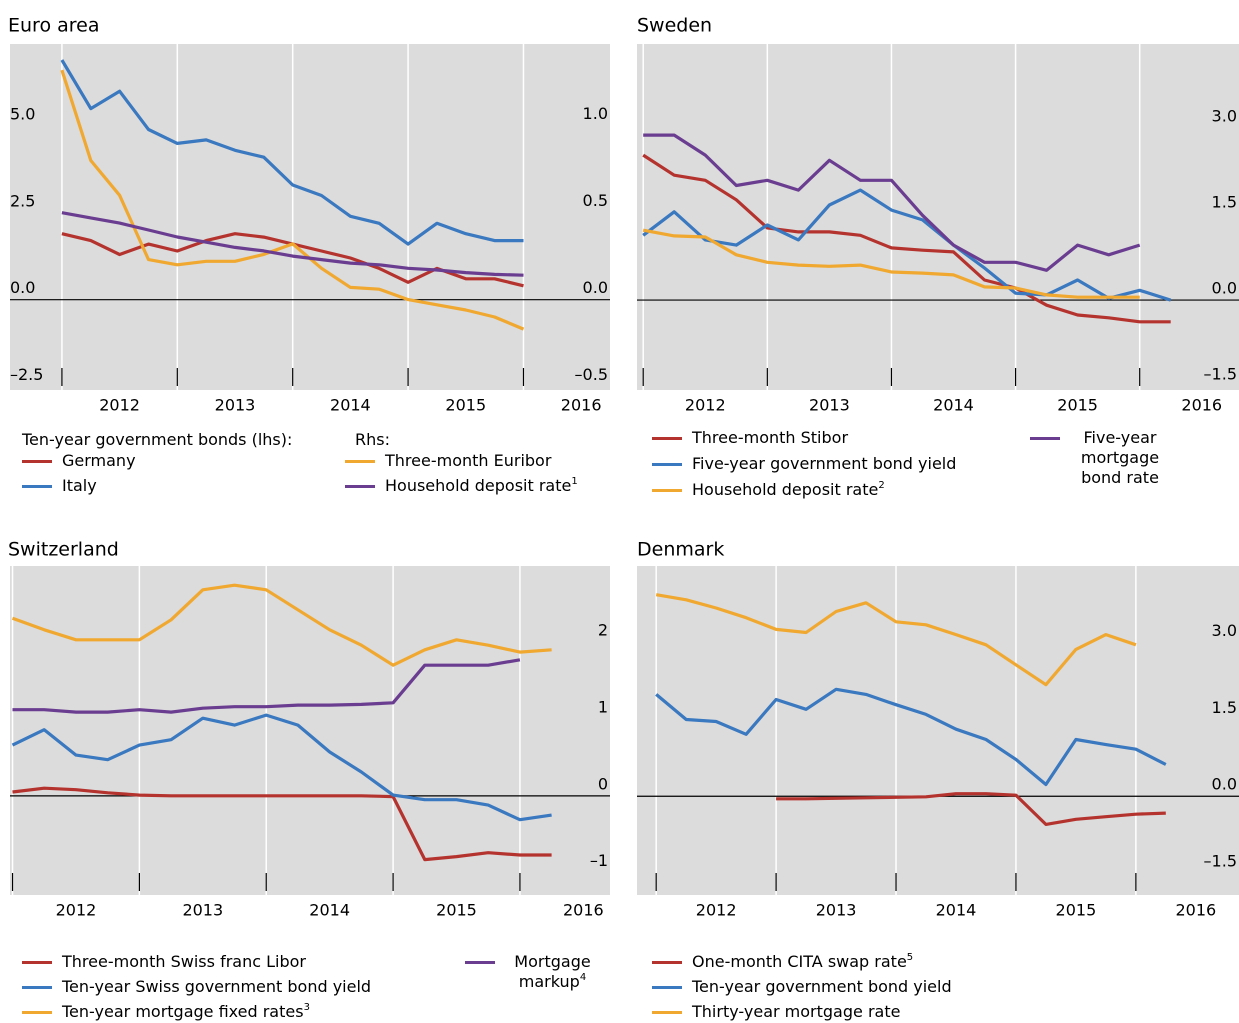 Image resolution: width=1239 pixels, height=1023 pixels. I want to click on legend-label: Three-month Euribor, so click(468, 461).